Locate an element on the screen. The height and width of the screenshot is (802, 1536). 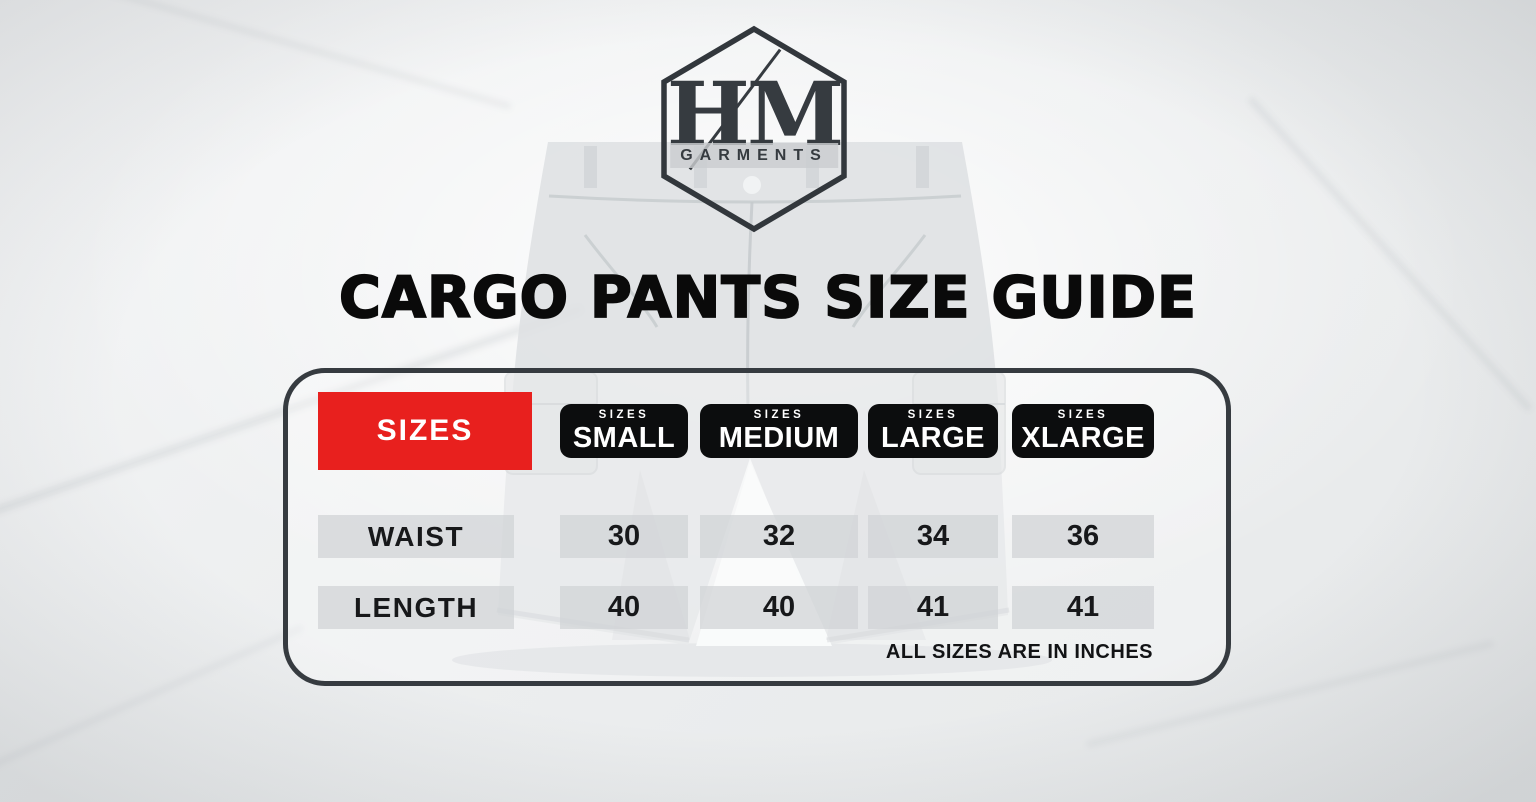
length-value-medium: 40 is located at coordinates (779, 607).